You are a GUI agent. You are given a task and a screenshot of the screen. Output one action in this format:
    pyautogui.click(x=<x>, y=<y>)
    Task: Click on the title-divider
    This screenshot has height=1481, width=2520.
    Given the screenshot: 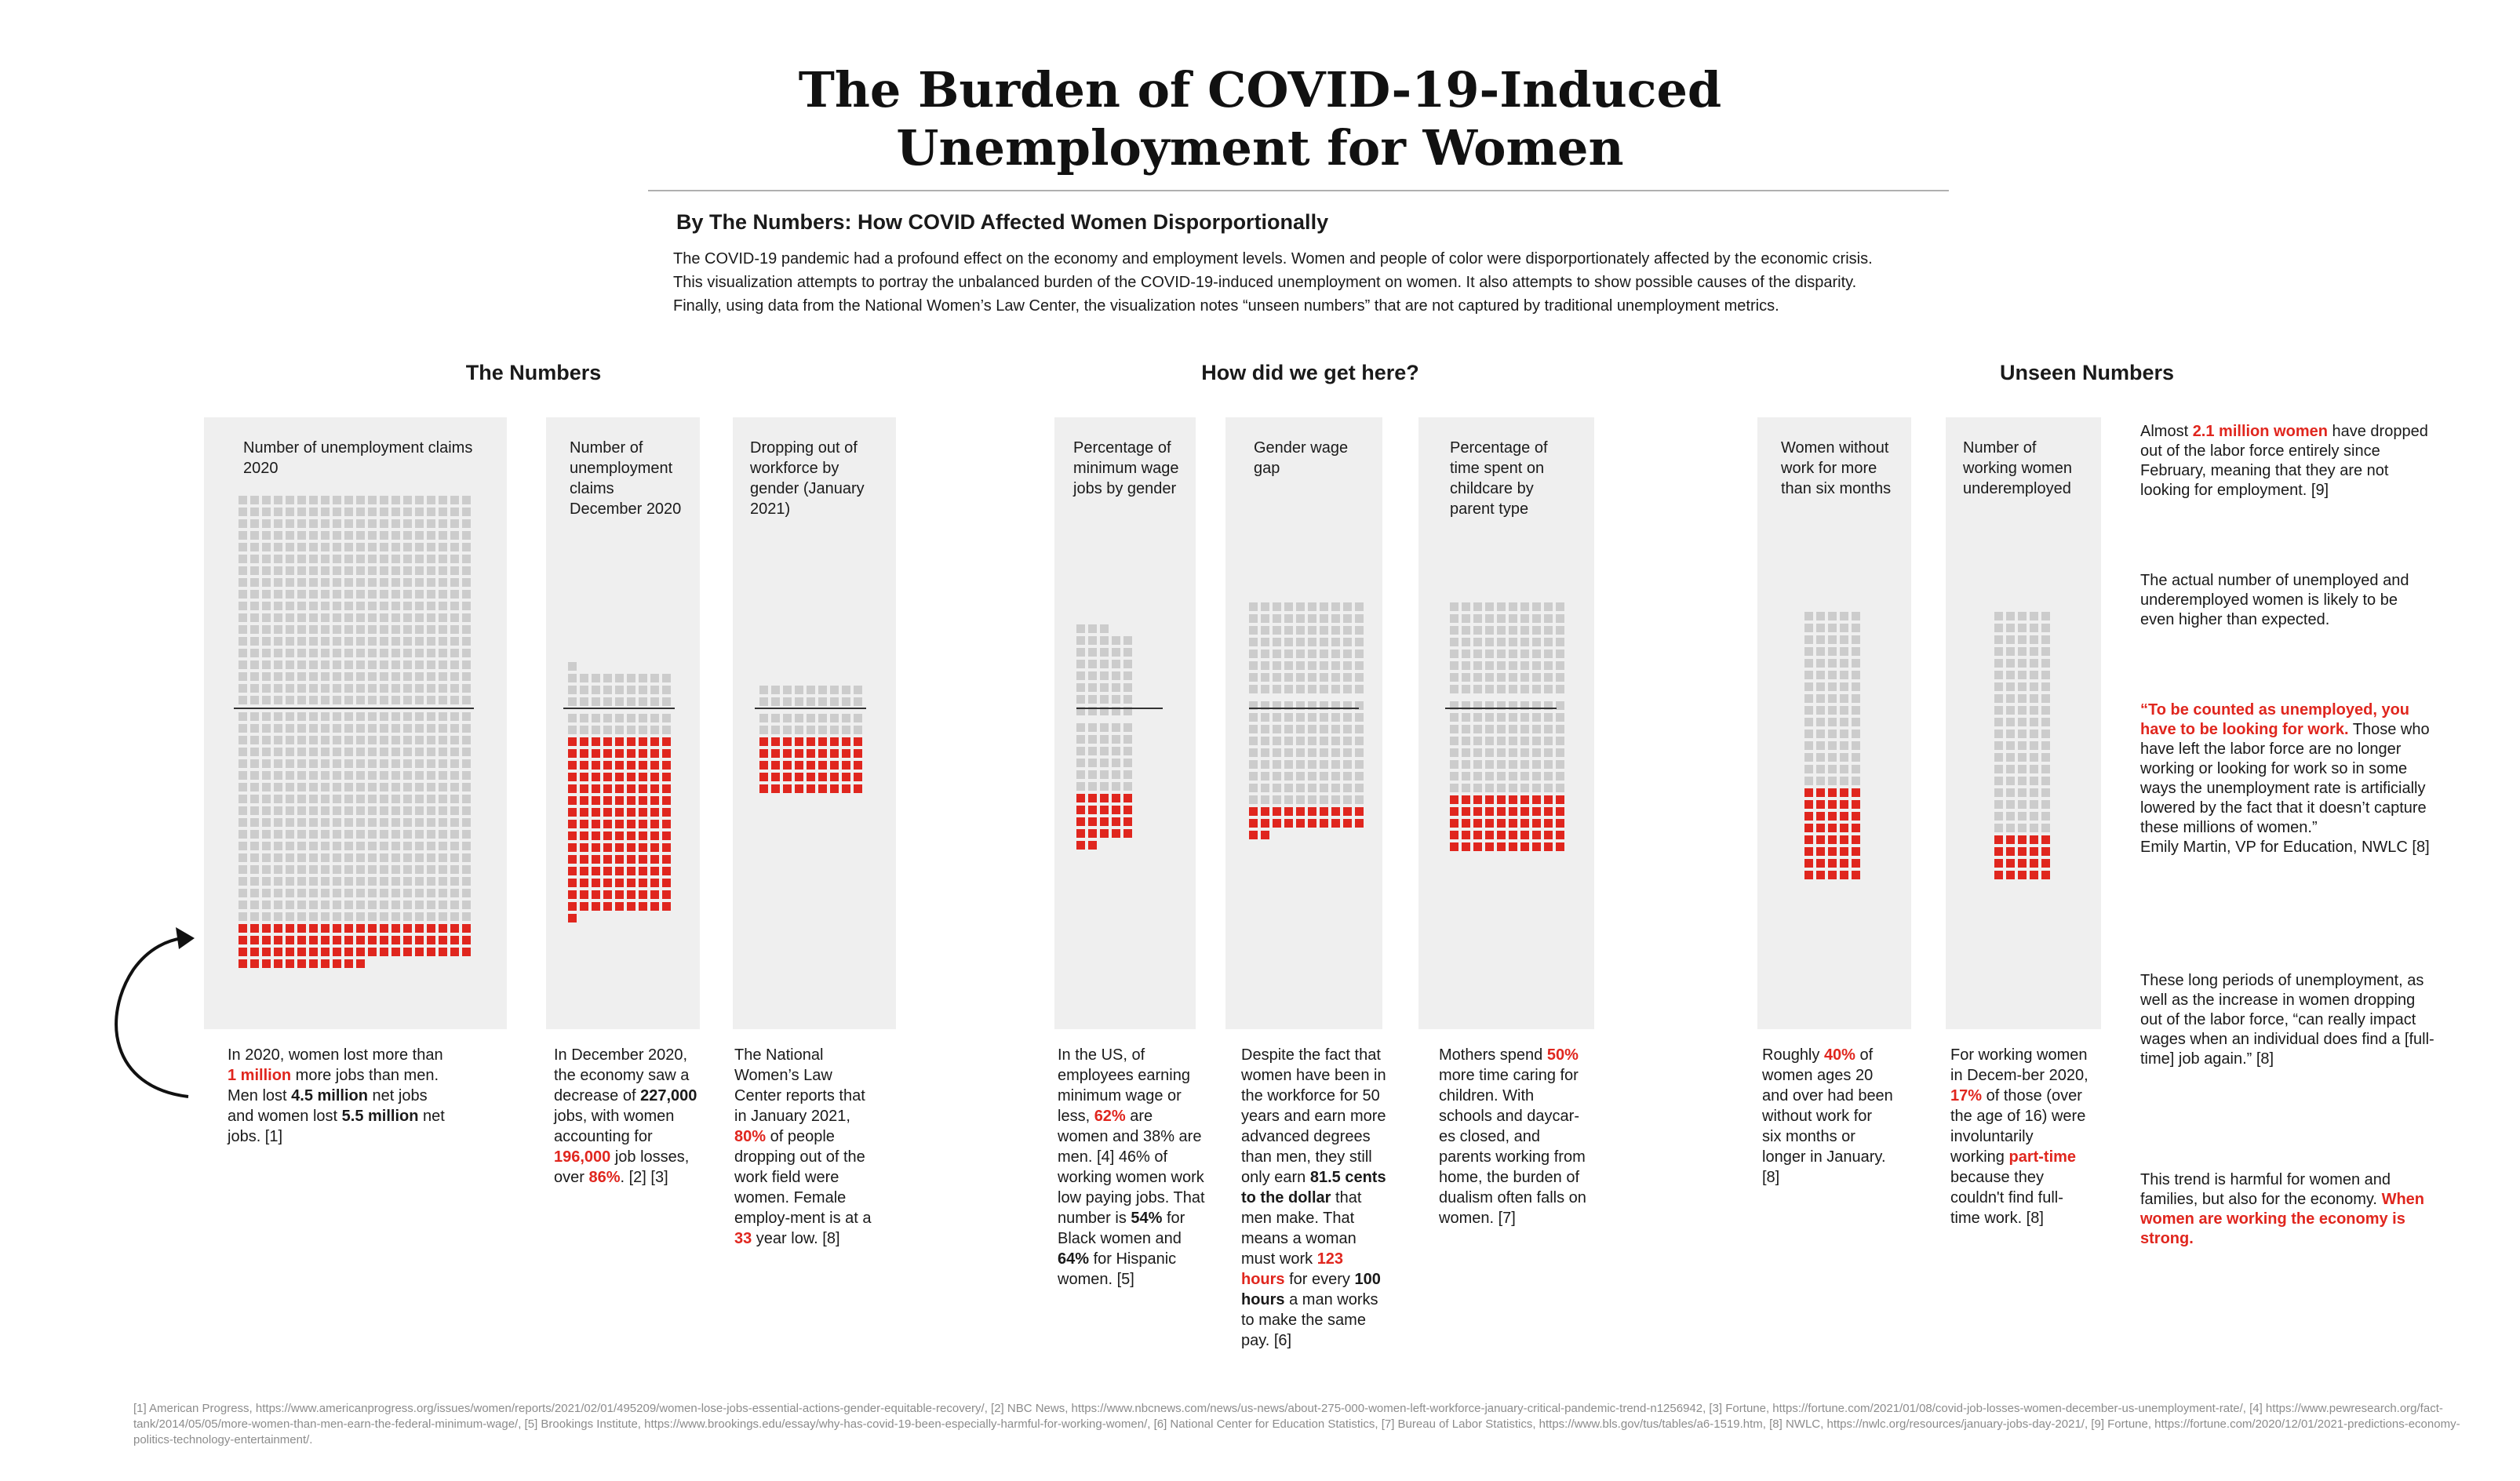 What is the action you would take?
    pyautogui.click(x=1298, y=190)
    